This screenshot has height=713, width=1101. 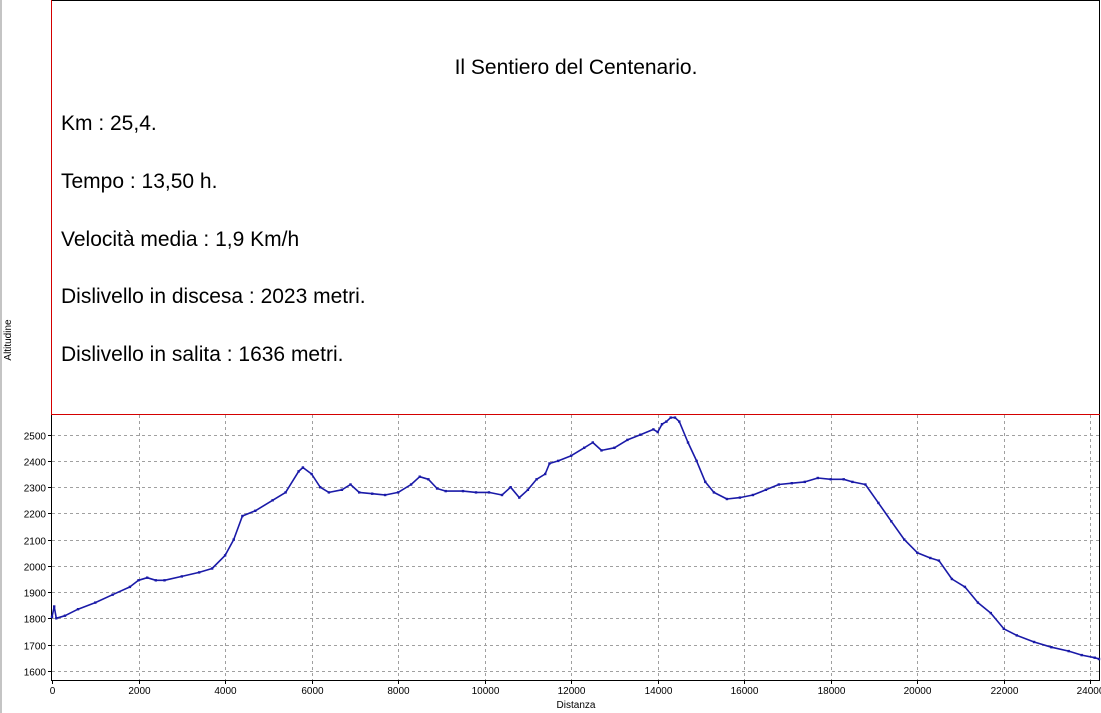 I want to click on x-tick-label: 6000, so click(x=312, y=691).